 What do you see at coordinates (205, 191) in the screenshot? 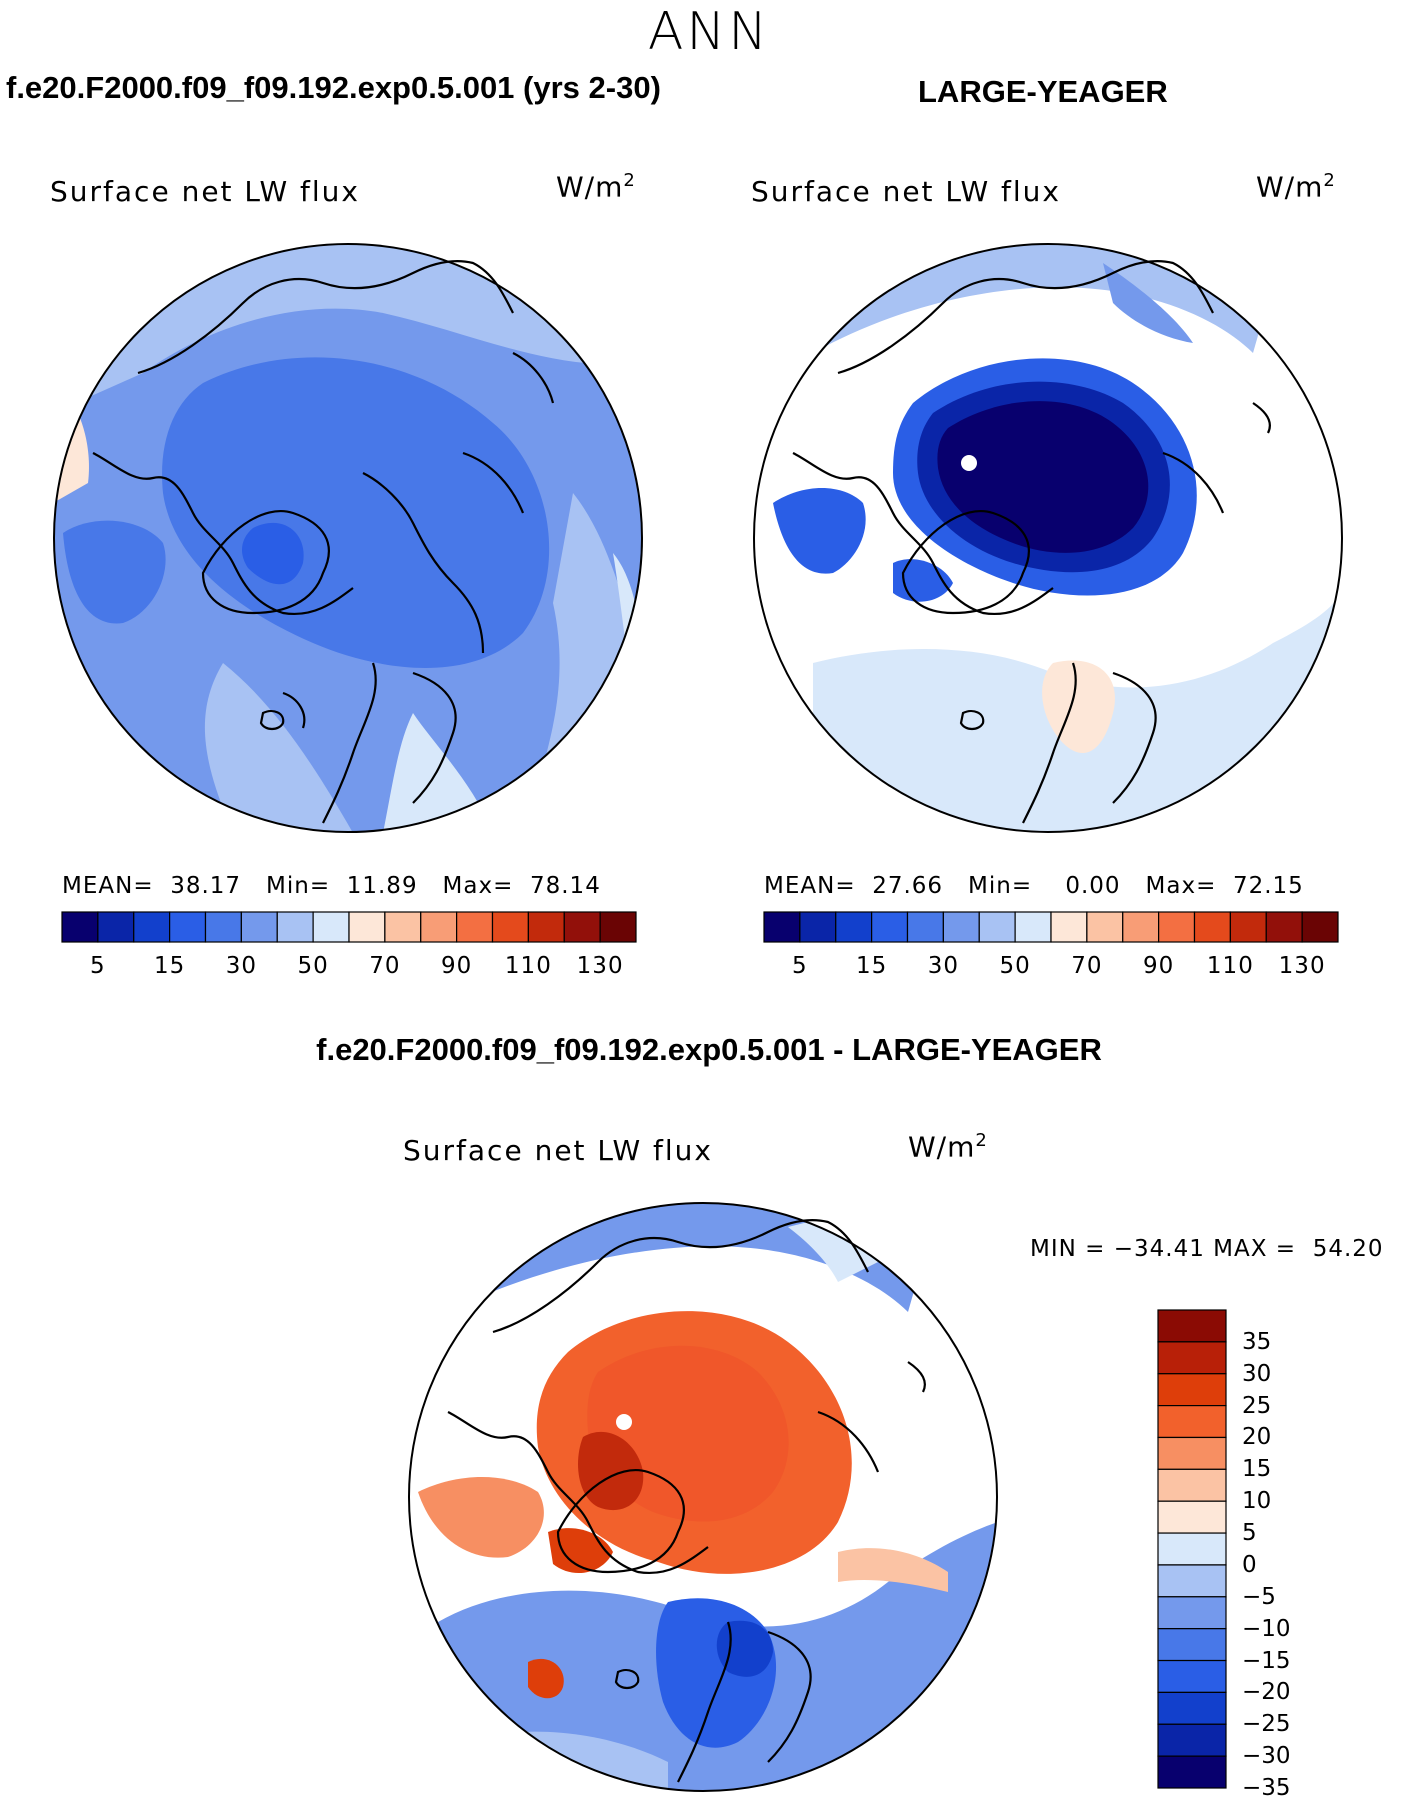
I see `test-field-name: Surface net LW flux` at bounding box center [205, 191].